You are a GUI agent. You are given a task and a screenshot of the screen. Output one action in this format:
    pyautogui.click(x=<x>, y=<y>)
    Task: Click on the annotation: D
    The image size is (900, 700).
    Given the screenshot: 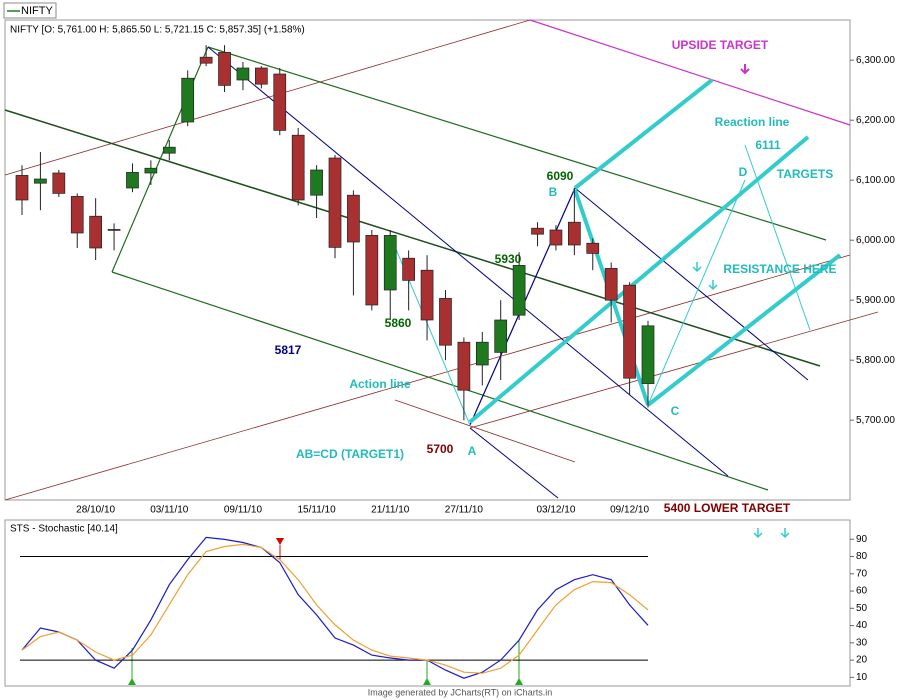 What is the action you would take?
    pyautogui.click(x=743, y=172)
    